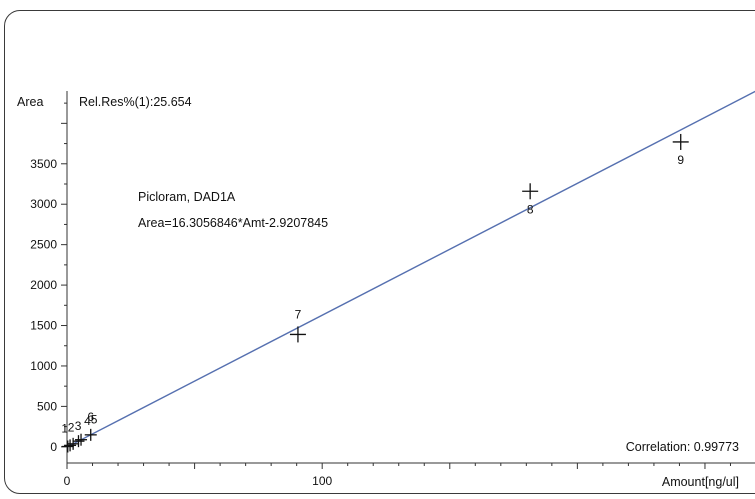  What do you see at coordinates (30, 102) in the screenshot?
I see `y-axis-label: Area` at bounding box center [30, 102].